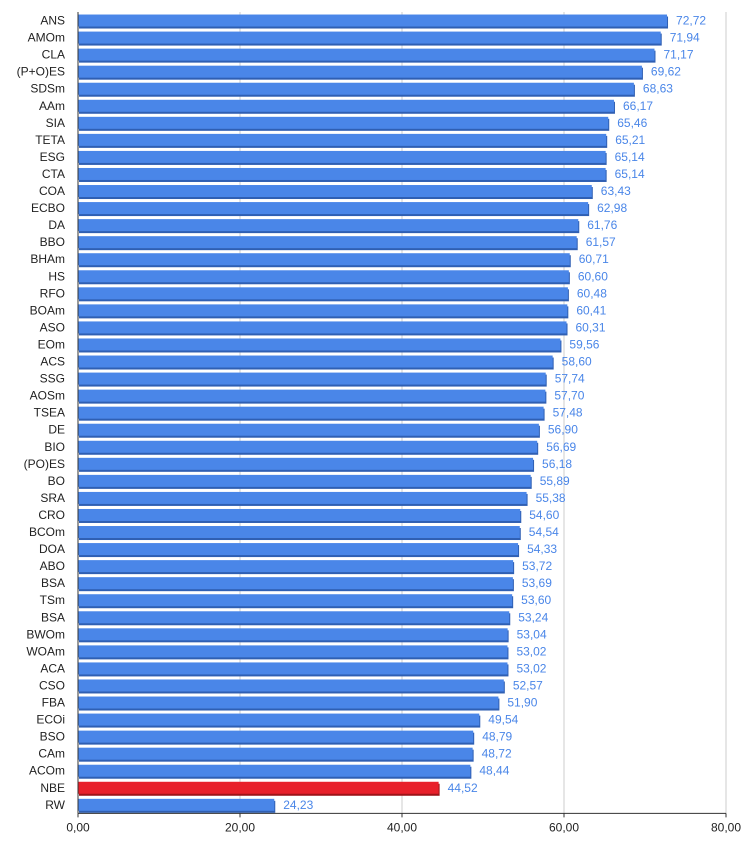  Describe the element at coordinates (47, 89) in the screenshot. I see `category-label: SDSm` at that location.